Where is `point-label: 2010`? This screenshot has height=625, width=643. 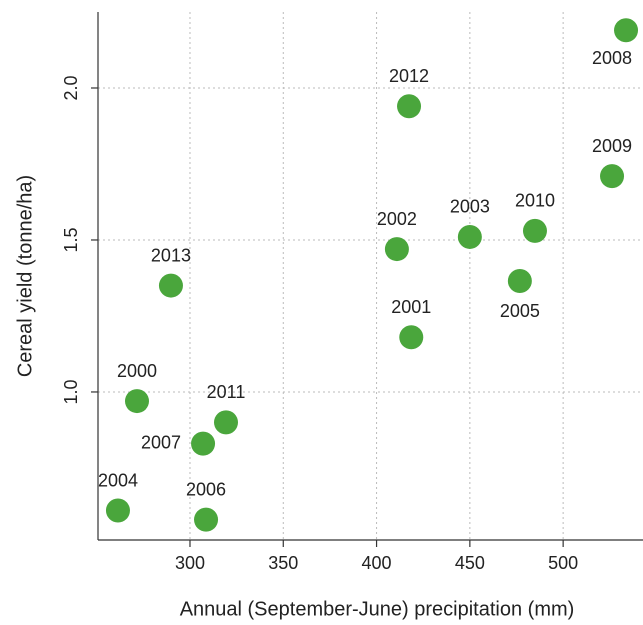 point-label: 2010 is located at coordinates (535, 201).